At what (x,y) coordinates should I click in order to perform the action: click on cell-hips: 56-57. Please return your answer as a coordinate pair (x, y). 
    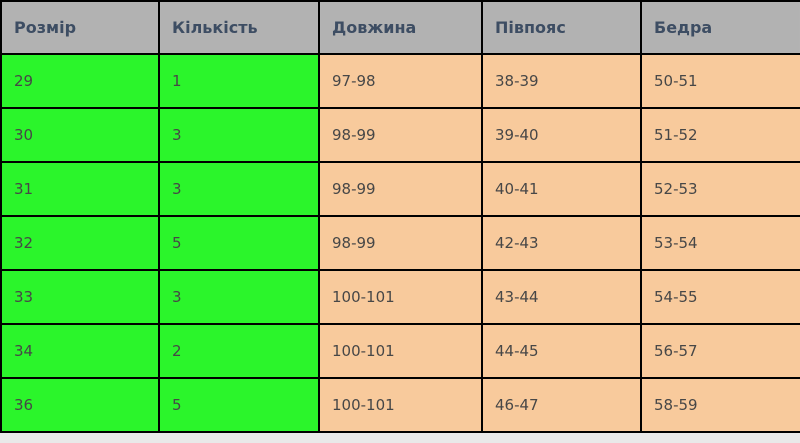
    Looking at the image, I should click on (720, 351).